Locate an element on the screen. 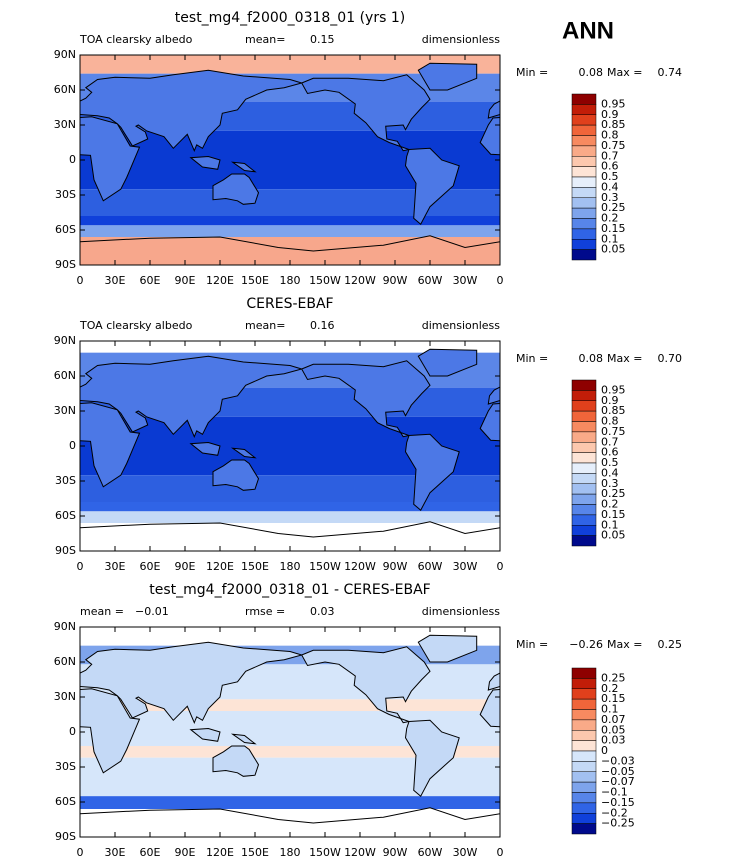 Image resolution: width=732 pixels, height=865 pixels. x-tick-label: 150W is located at coordinates (325, 566).